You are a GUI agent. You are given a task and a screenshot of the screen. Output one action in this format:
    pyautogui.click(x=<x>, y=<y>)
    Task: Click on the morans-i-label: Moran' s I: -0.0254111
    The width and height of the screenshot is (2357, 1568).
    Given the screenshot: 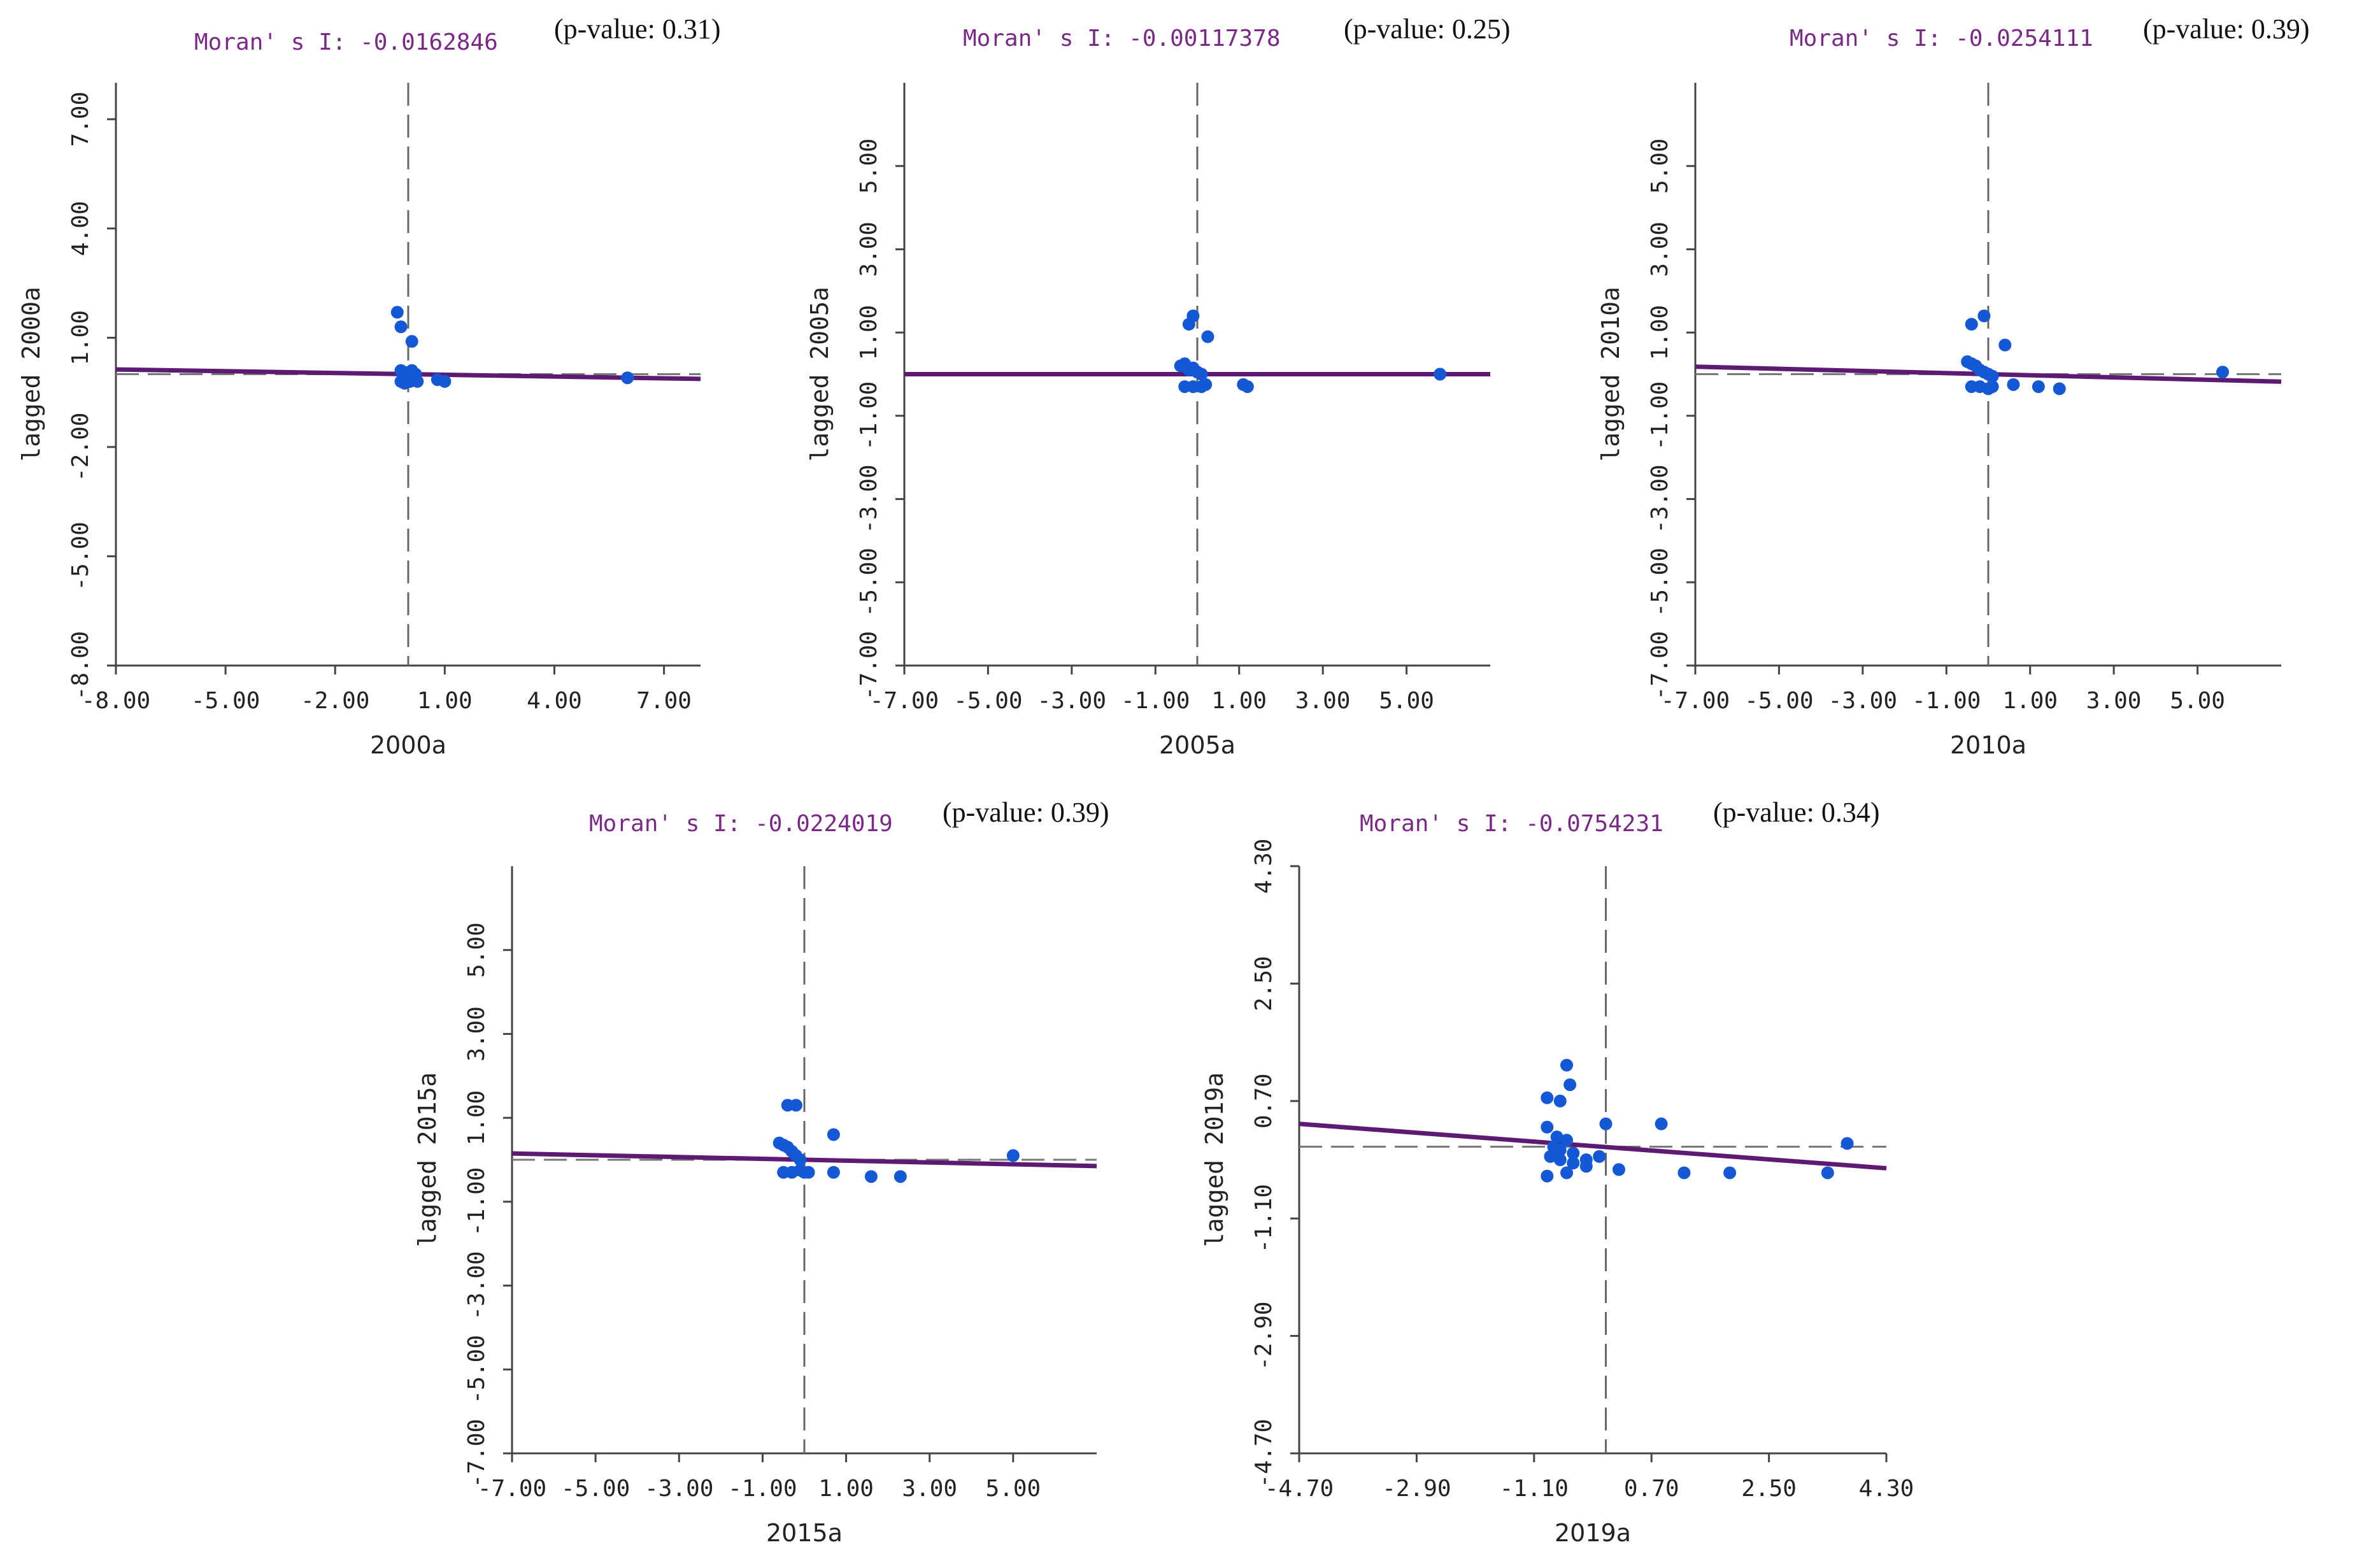 What is the action you would take?
    pyautogui.click(x=1941, y=38)
    